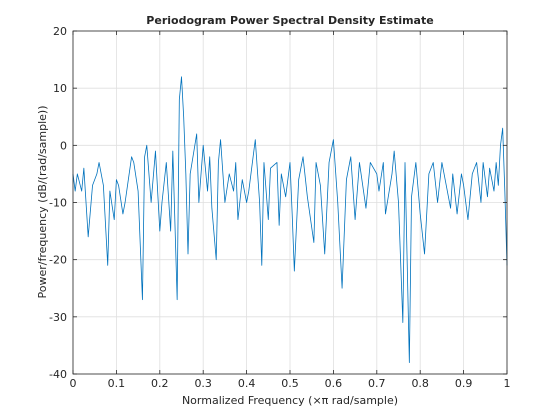  What do you see at coordinates (42, 202) in the screenshot?
I see `y-axis-label: Power/frequency (dB/(rad/sample))` at bounding box center [42, 202].